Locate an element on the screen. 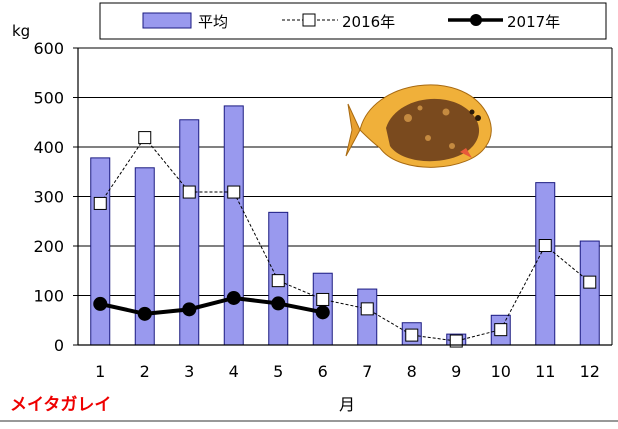 The width and height of the screenshot is (618, 429). legend-label-2017: 2017年 is located at coordinates (533, 22).